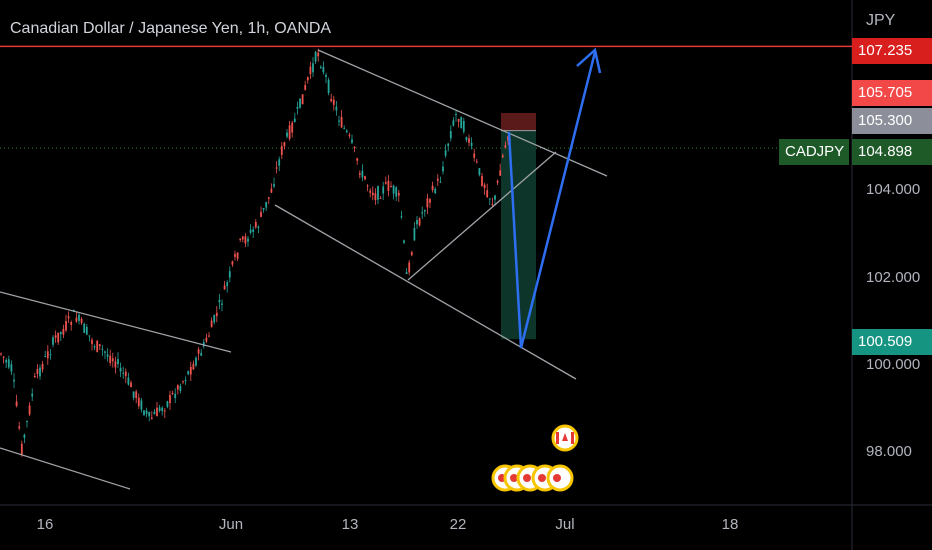 This screenshot has height=550, width=932. I want to click on channel-upper-line, so click(462, 113).